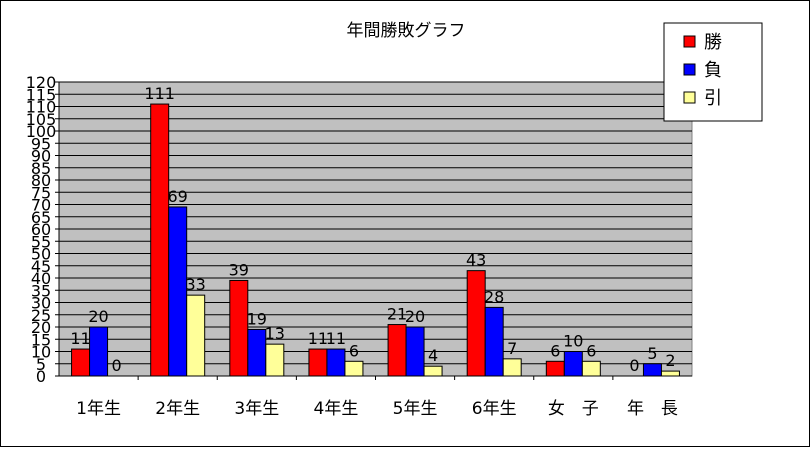 Image resolution: width=810 pixels, height=450 pixels. Describe the element at coordinates (41, 119) in the screenshot. I see `y-tick-label: 105` at that location.